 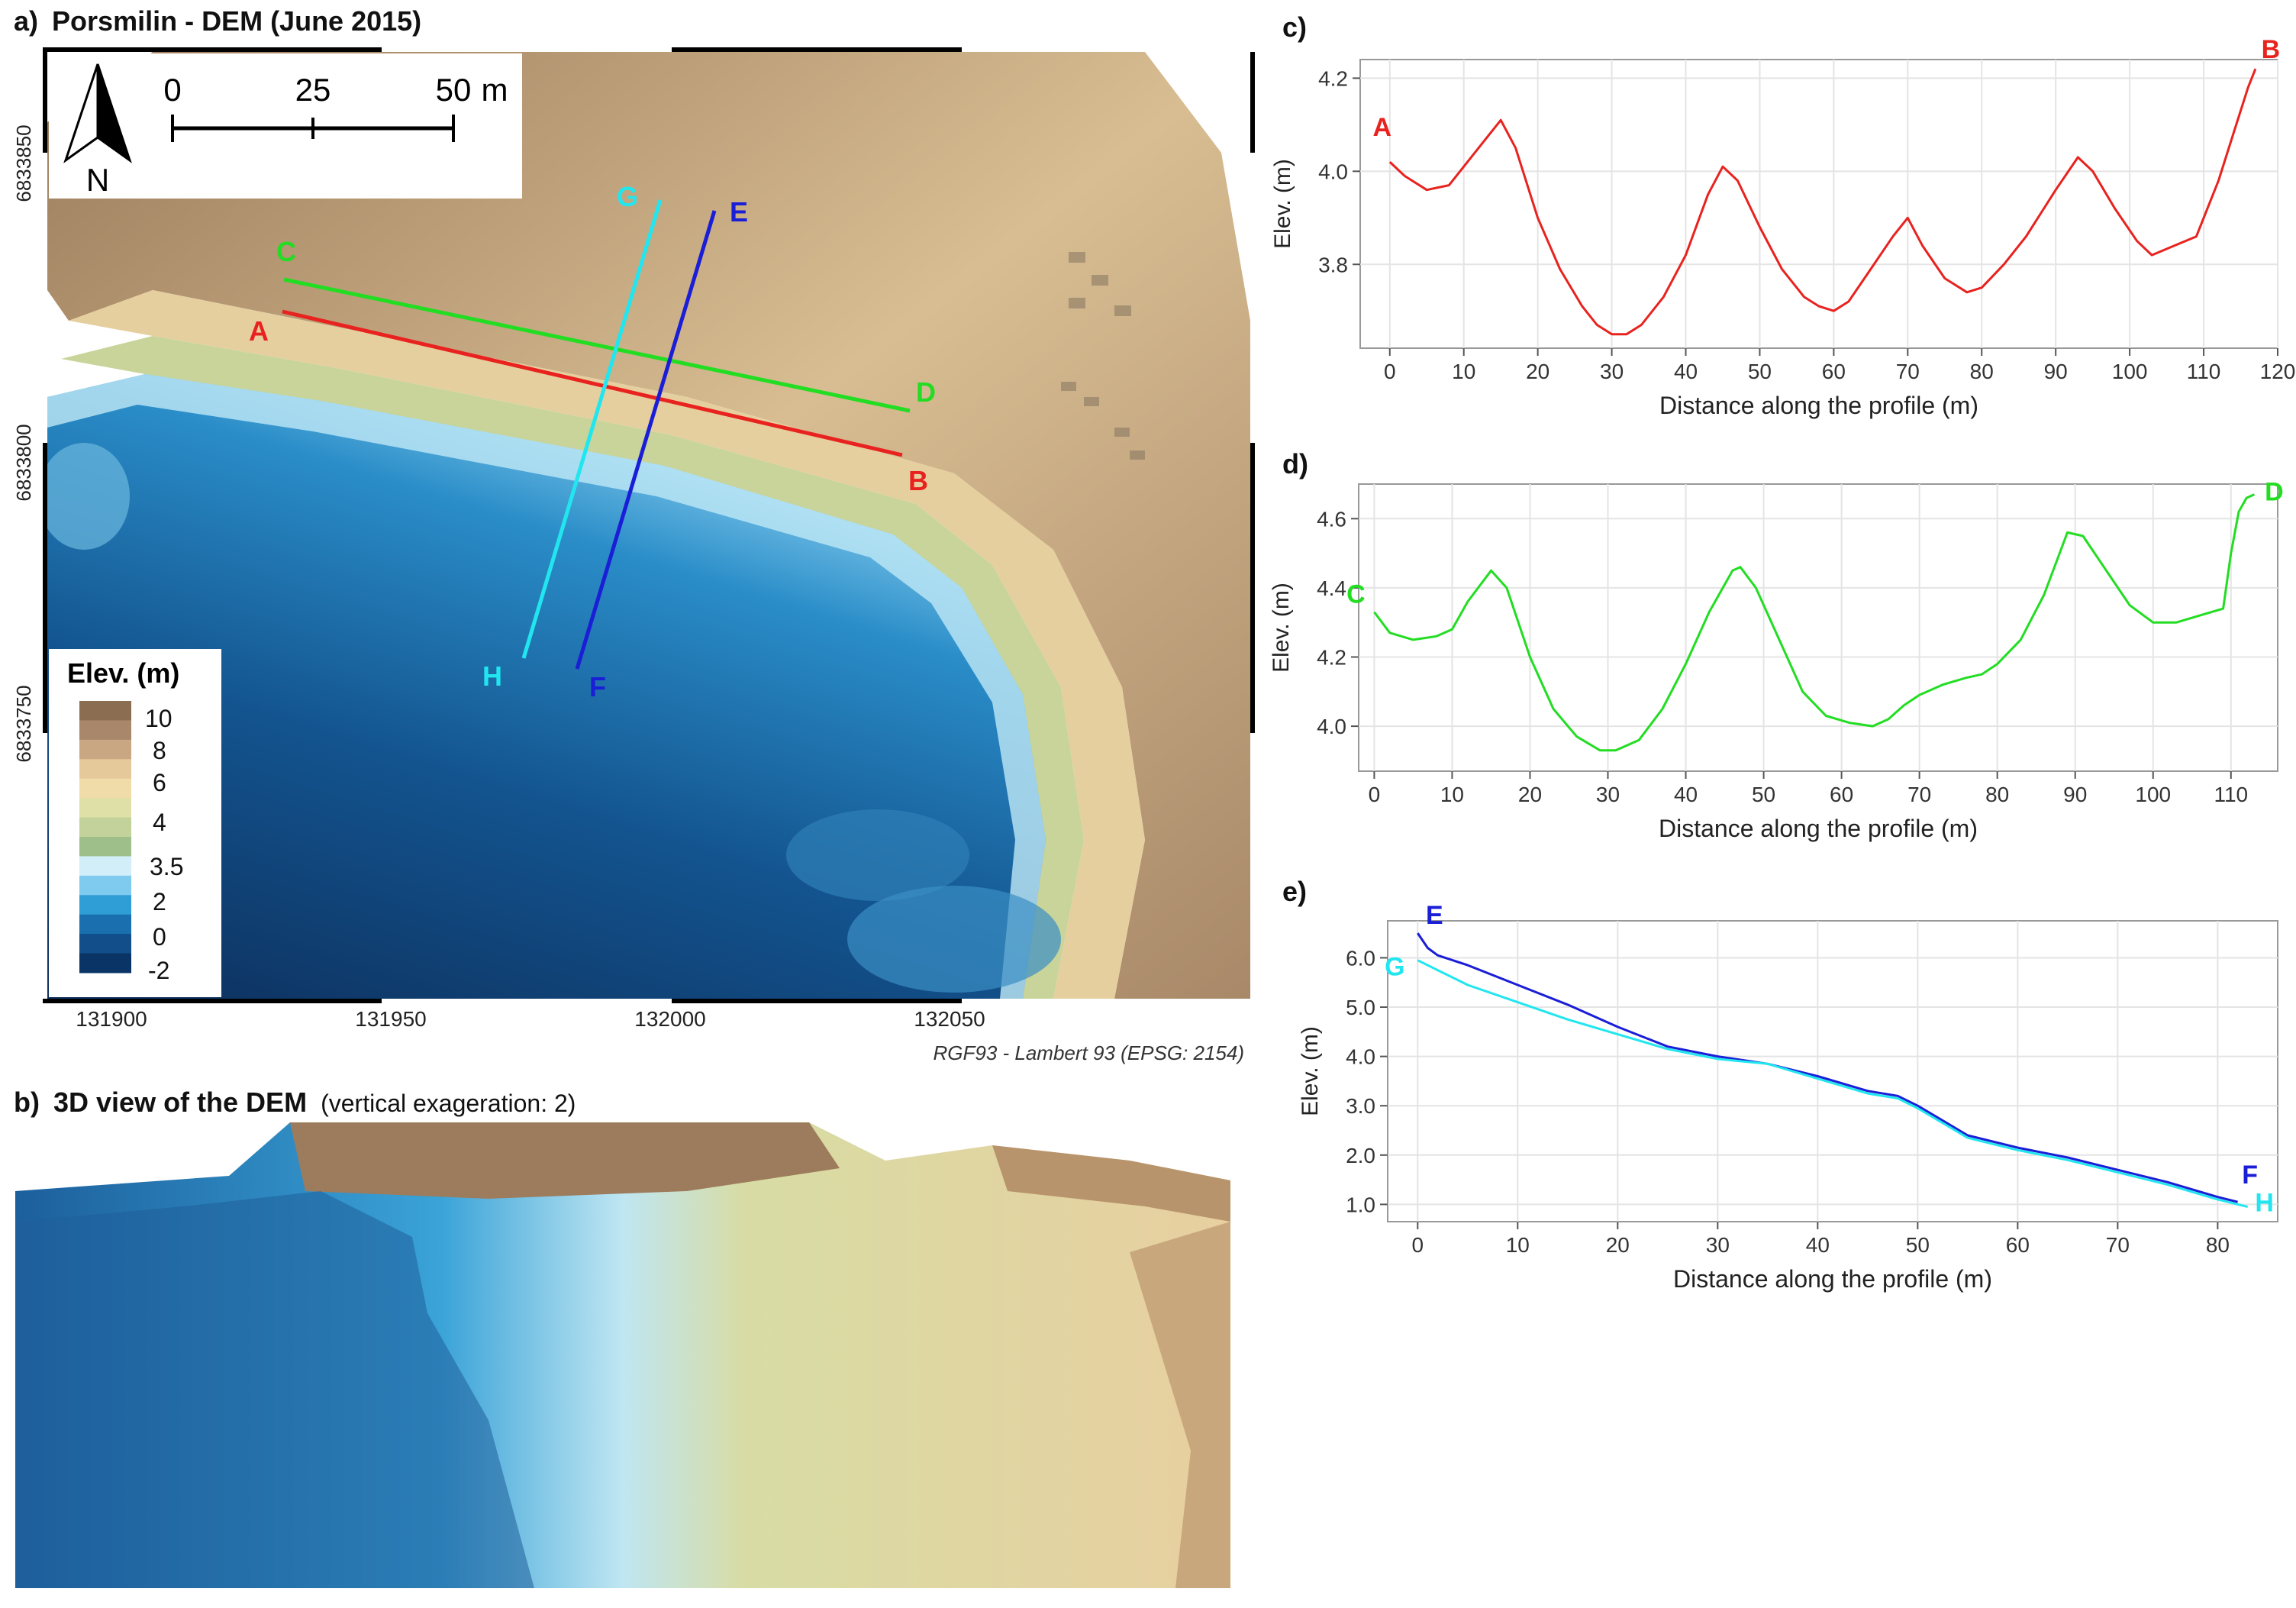 What do you see at coordinates (1360, 1204) in the screenshot?
I see `y-tick-label: 1.0` at bounding box center [1360, 1204].